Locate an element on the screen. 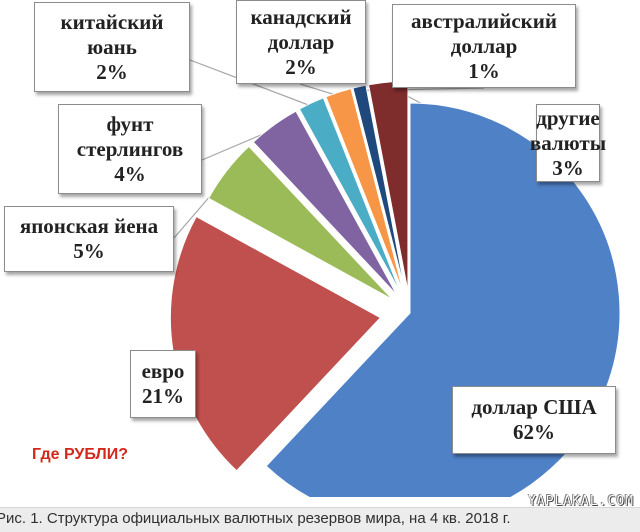  data-label-category: доллар США is located at coordinates (534, 407).